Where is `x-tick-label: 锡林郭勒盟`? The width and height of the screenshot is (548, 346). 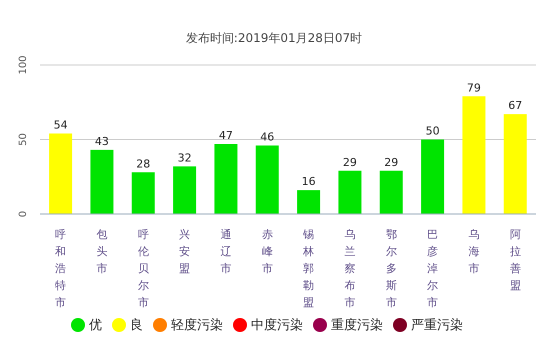
x-tick-label: 锡林郭勒盟 is located at coordinates (308, 268).